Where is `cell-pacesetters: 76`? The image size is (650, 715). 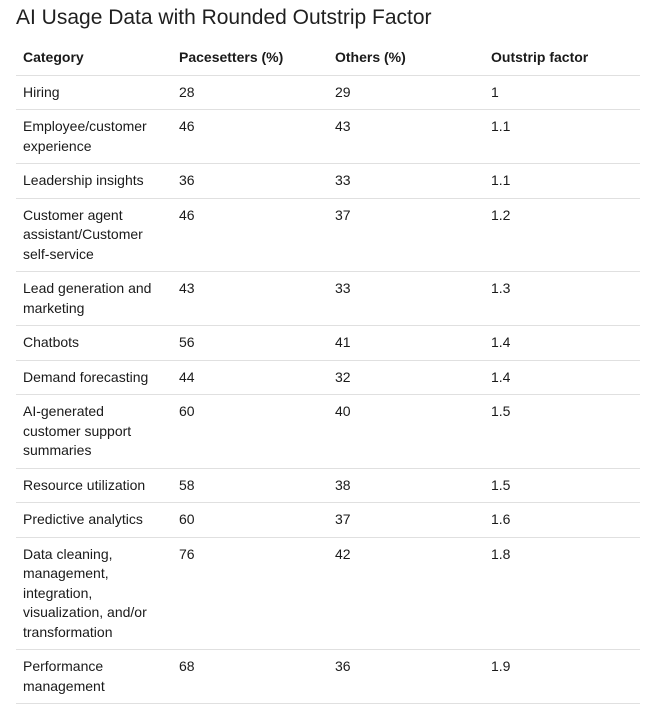 cell-pacesetters: 76 is located at coordinates (250, 593).